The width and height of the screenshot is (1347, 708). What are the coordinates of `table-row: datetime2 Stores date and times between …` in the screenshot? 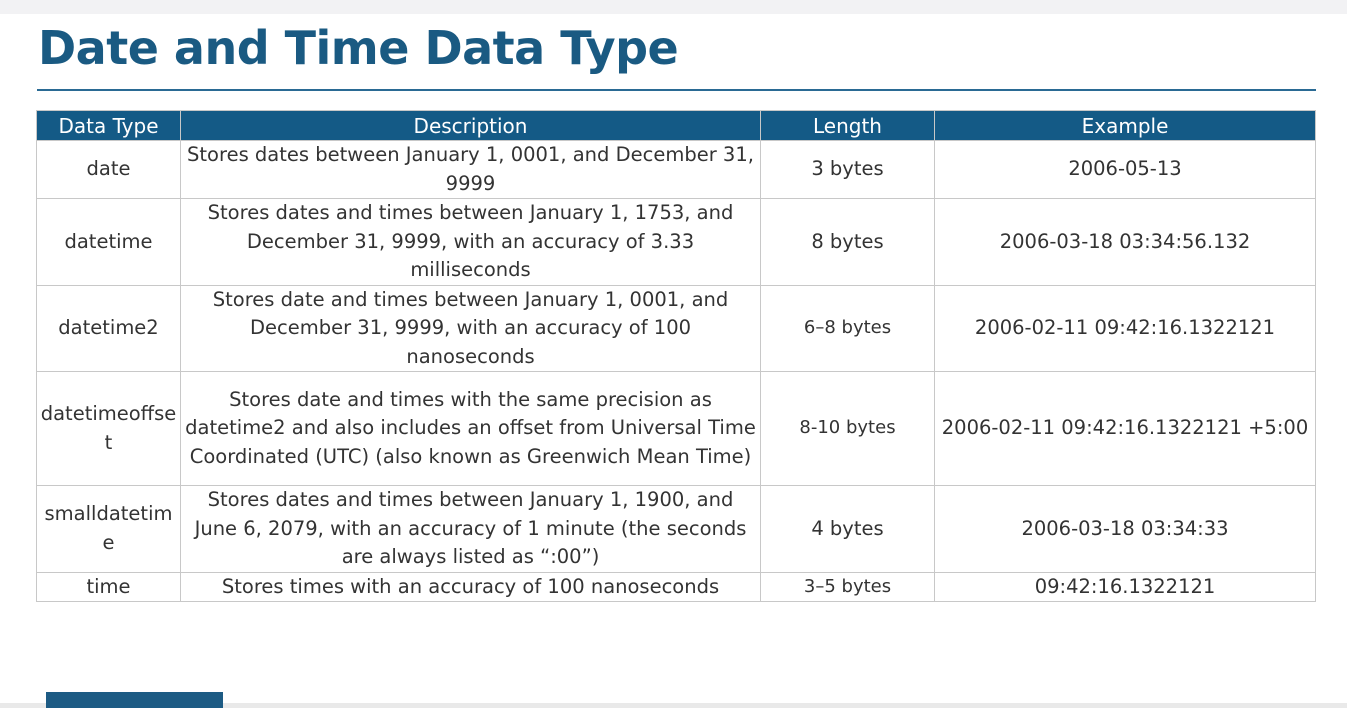 It's located at (676, 328).